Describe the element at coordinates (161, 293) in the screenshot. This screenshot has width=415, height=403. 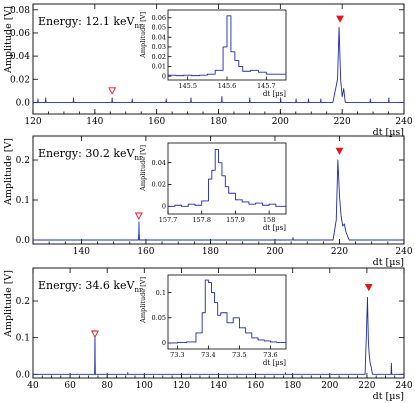
I see `inset-y-tick-label: 0.1` at that location.